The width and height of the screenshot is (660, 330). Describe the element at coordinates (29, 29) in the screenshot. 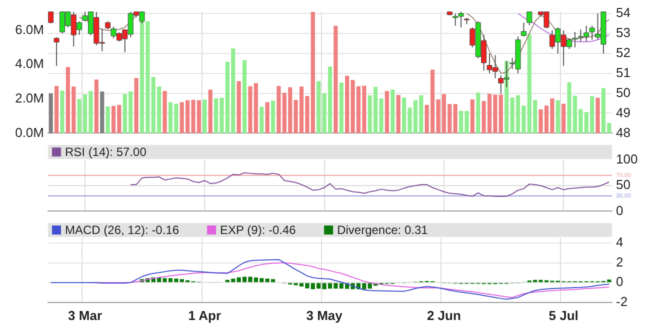

I see `y-tick-label: 6.0M` at that location.